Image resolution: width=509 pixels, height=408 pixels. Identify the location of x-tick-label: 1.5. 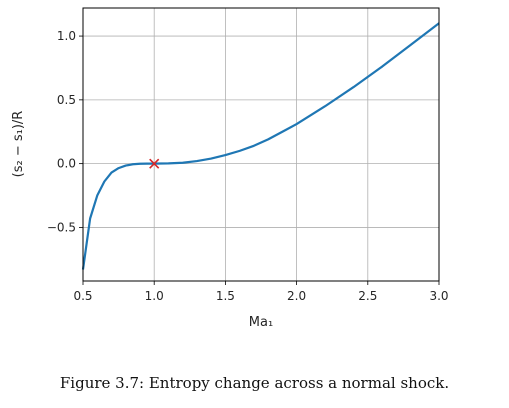
(225, 296).